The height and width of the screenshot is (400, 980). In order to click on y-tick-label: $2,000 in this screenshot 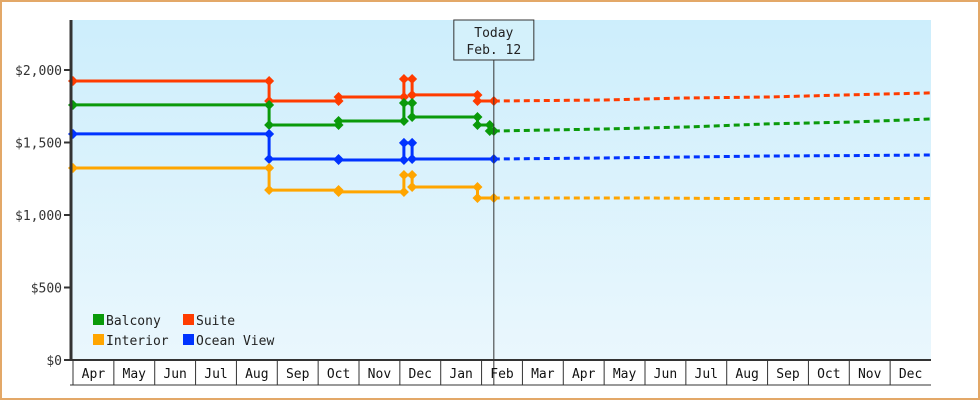, I will do `click(38, 71)`.